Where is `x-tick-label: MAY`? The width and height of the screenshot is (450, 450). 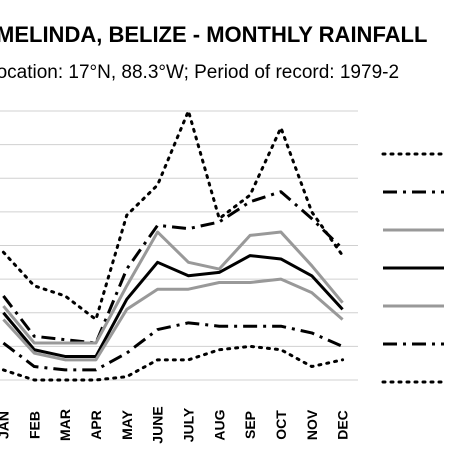 x-tick-label: MAY is located at coordinates (127, 424).